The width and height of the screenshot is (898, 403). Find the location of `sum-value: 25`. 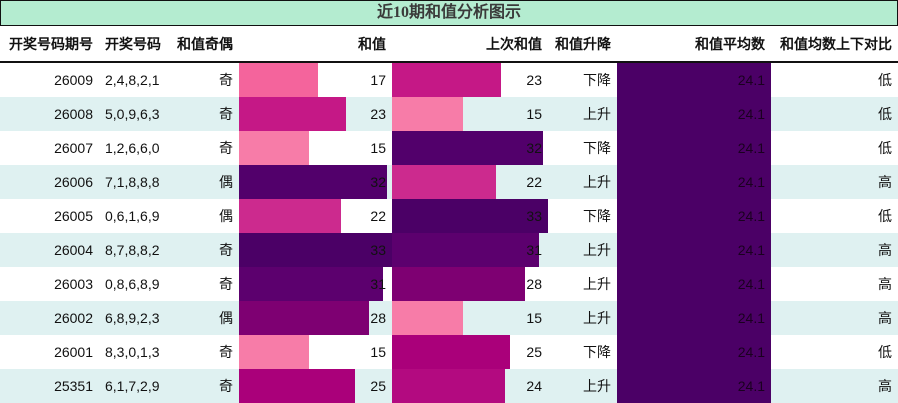

sum-value: 25 is located at coordinates (378, 386).